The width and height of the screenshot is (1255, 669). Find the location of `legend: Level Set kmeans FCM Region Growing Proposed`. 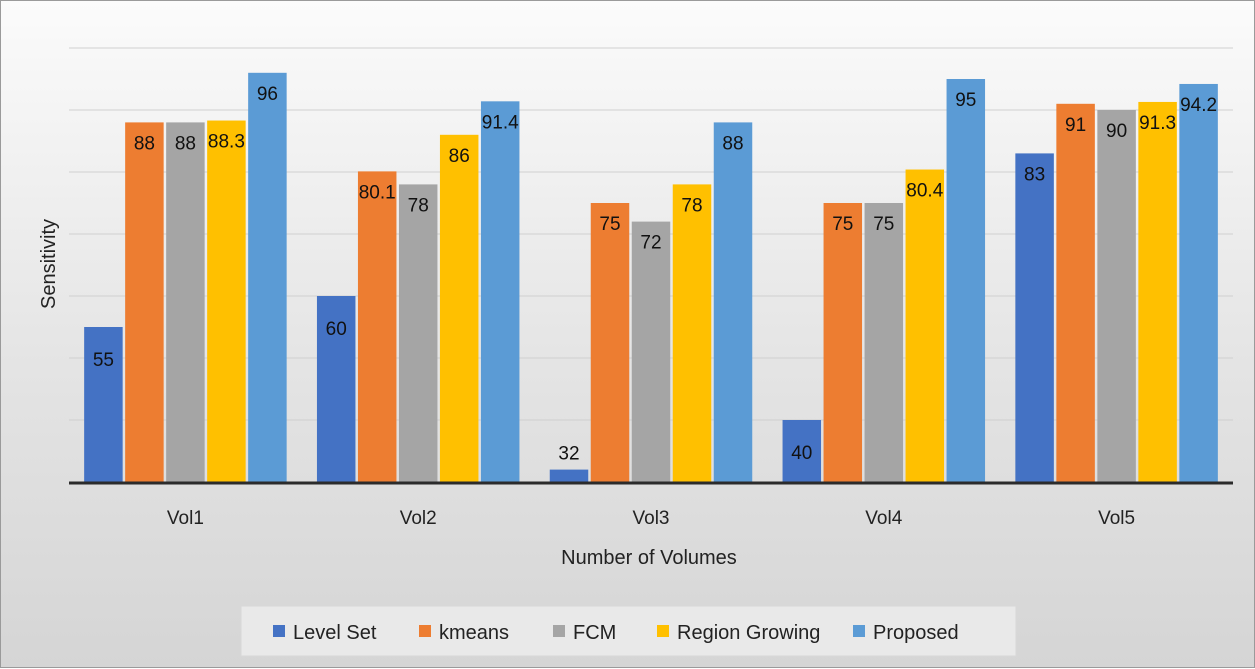

legend: Level Set kmeans FCM Region Growing Proposed is located at coordinates (616, 633).